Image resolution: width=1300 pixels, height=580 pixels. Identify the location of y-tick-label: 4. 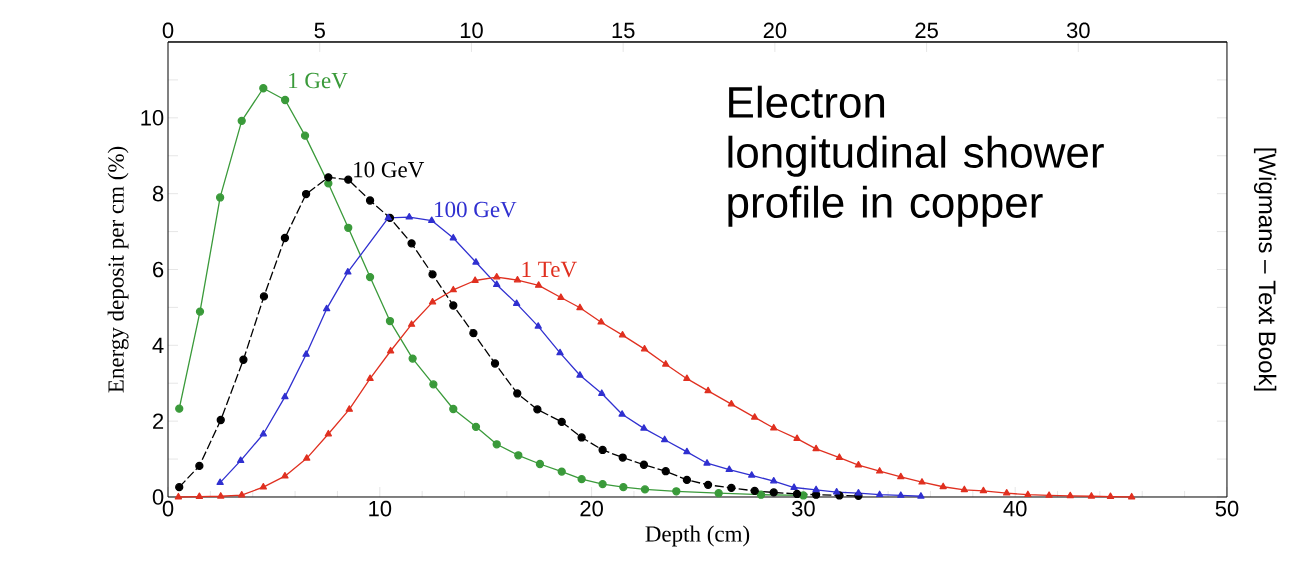
(158, 345).